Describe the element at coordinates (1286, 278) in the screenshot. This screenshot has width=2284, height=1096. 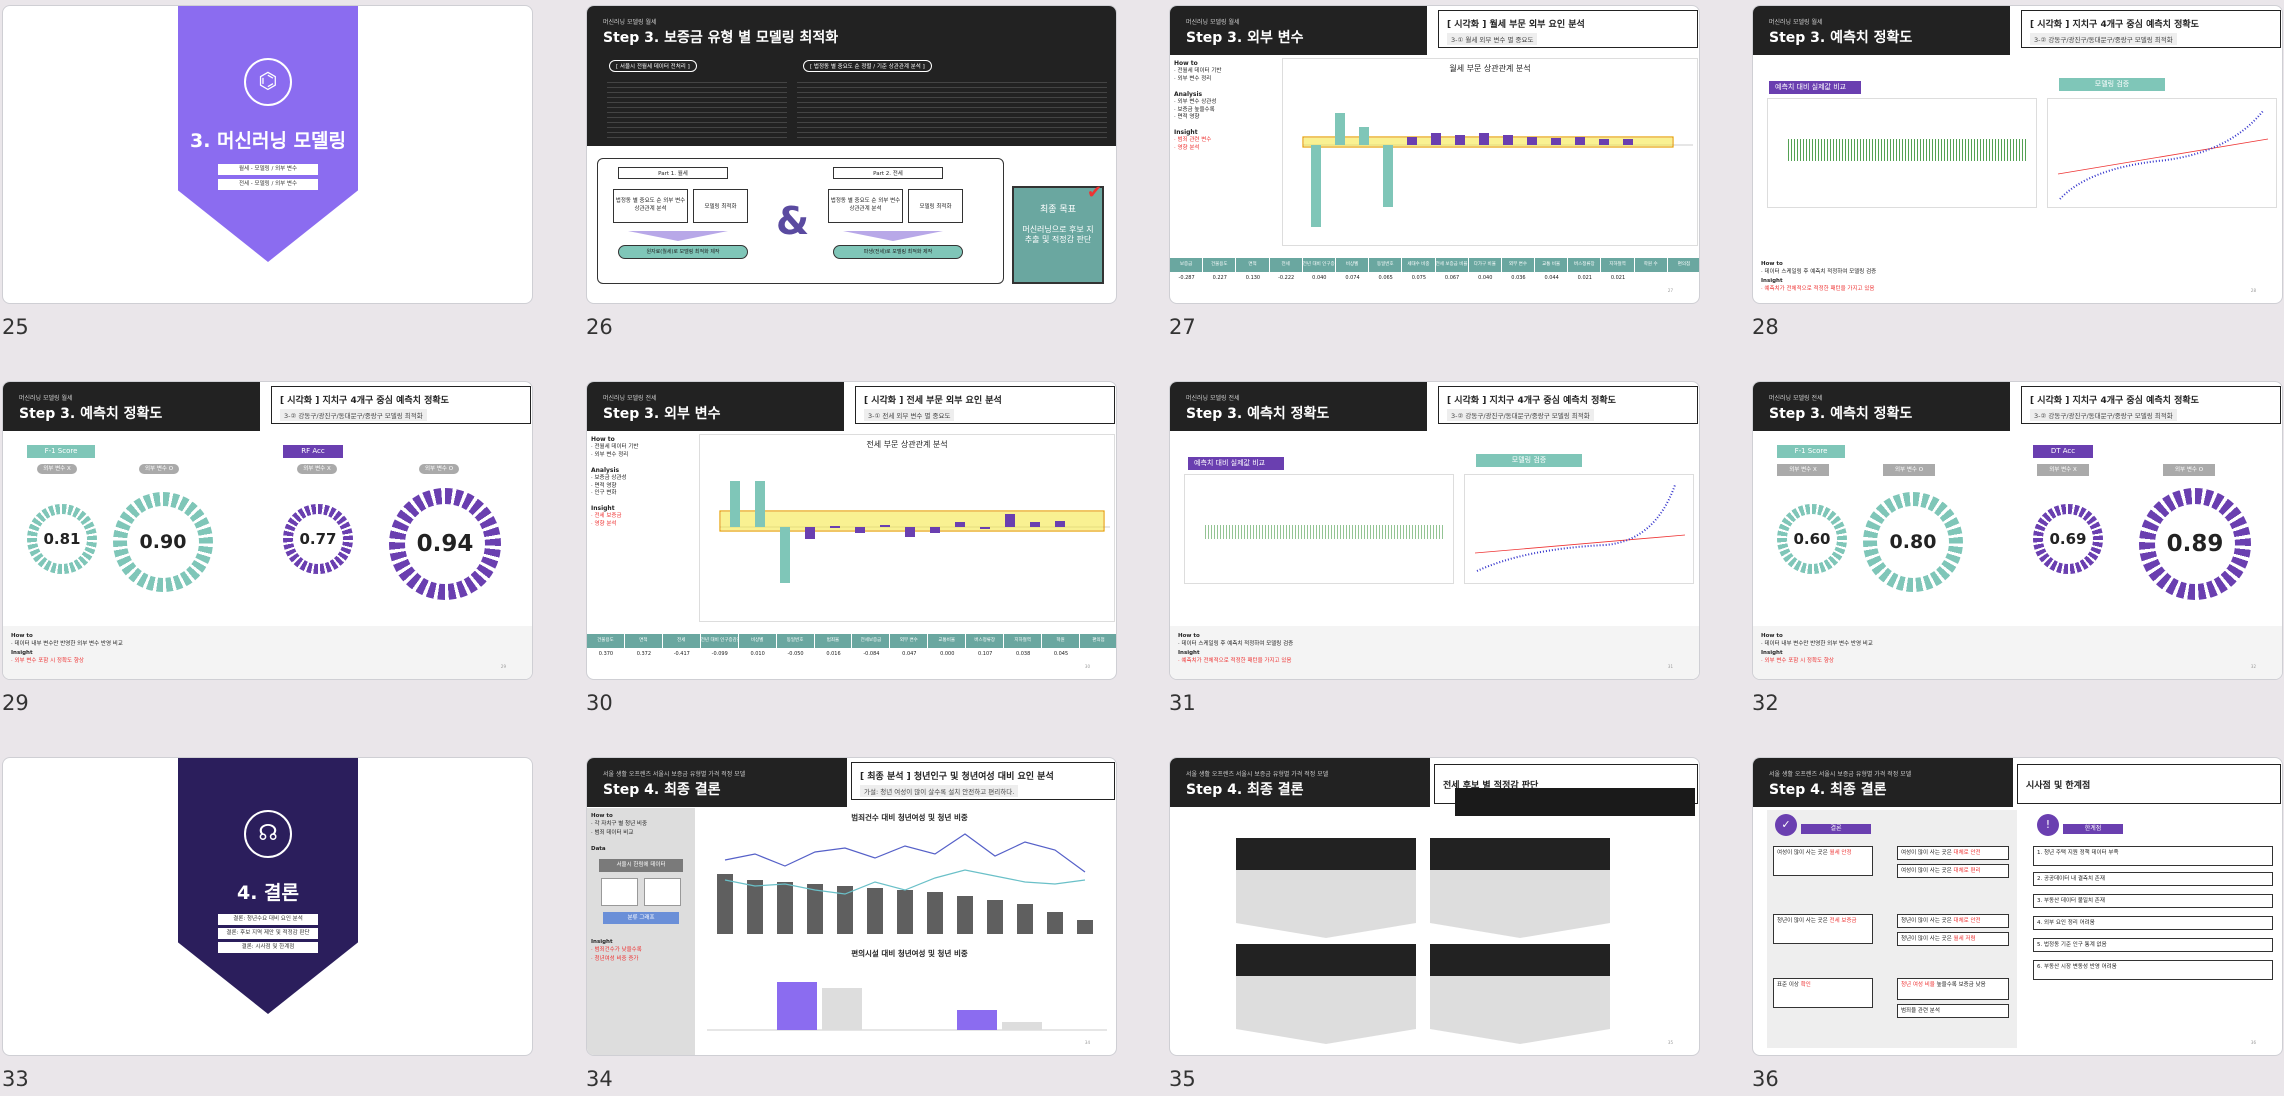
I see `table-value: -0.222` at that location.